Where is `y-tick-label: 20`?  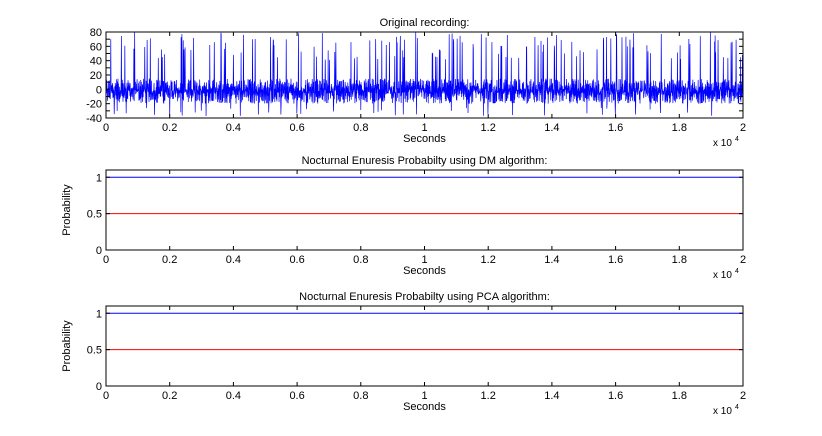 y-tick-label: 20 is located at coordinates (96, 76).